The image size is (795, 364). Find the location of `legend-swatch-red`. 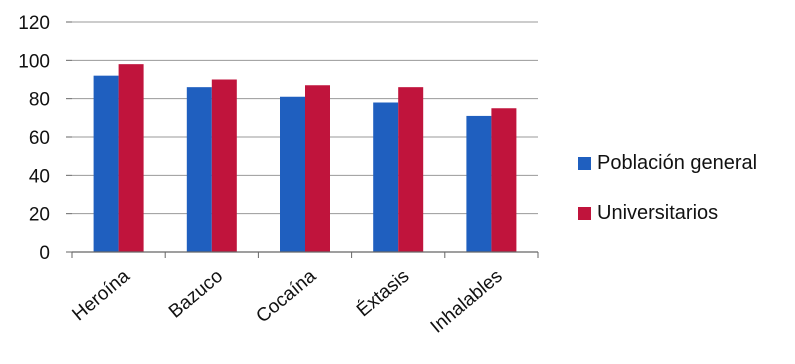

legend-swatch-red is located at coordinates (584, 213).